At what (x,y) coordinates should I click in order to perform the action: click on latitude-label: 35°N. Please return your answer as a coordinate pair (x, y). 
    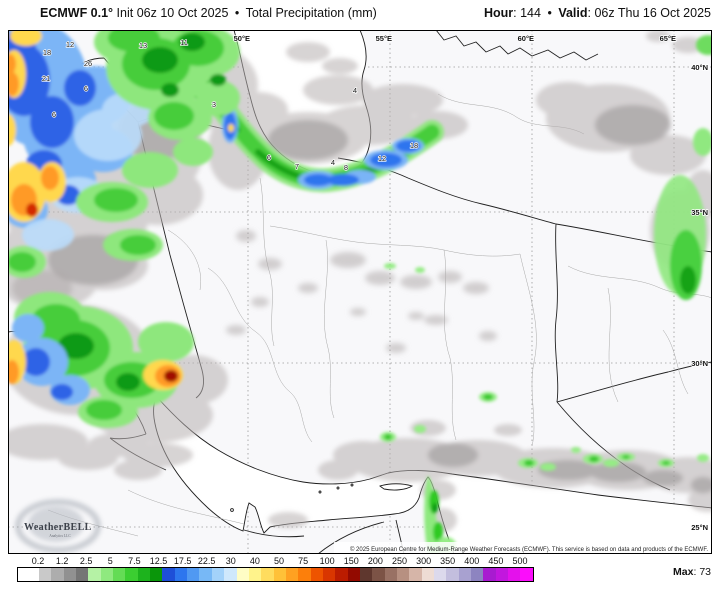
    Looking at the image, I should click on (699, 212).